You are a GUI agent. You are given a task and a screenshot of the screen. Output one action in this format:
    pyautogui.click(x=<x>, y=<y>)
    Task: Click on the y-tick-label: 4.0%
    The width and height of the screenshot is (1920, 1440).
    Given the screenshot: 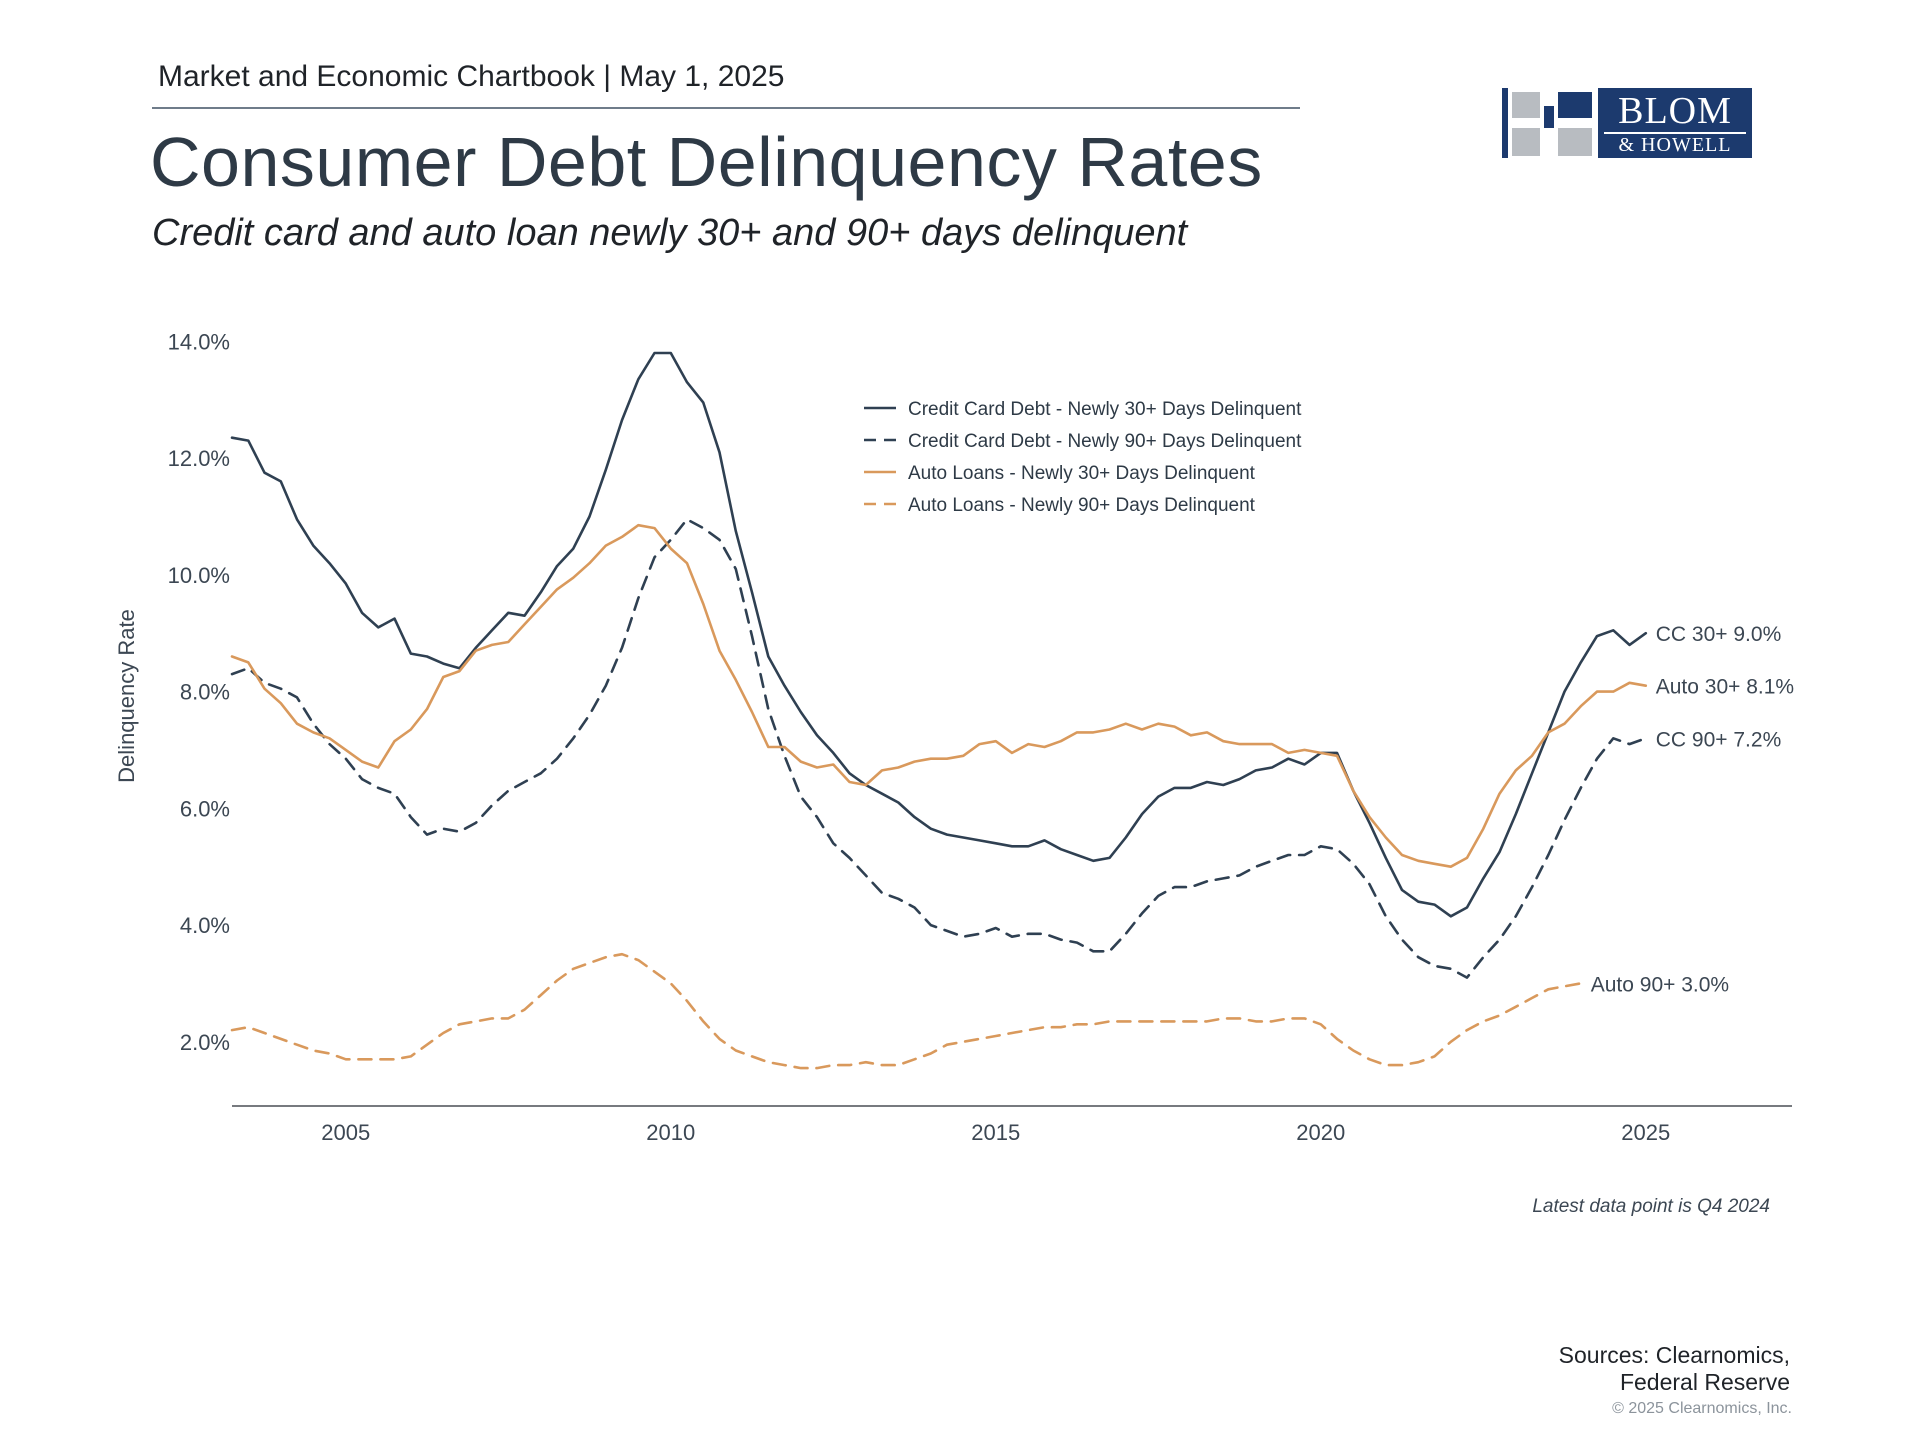 What is the action you would take?
    pyautogui.click(x=205, y=925)
    